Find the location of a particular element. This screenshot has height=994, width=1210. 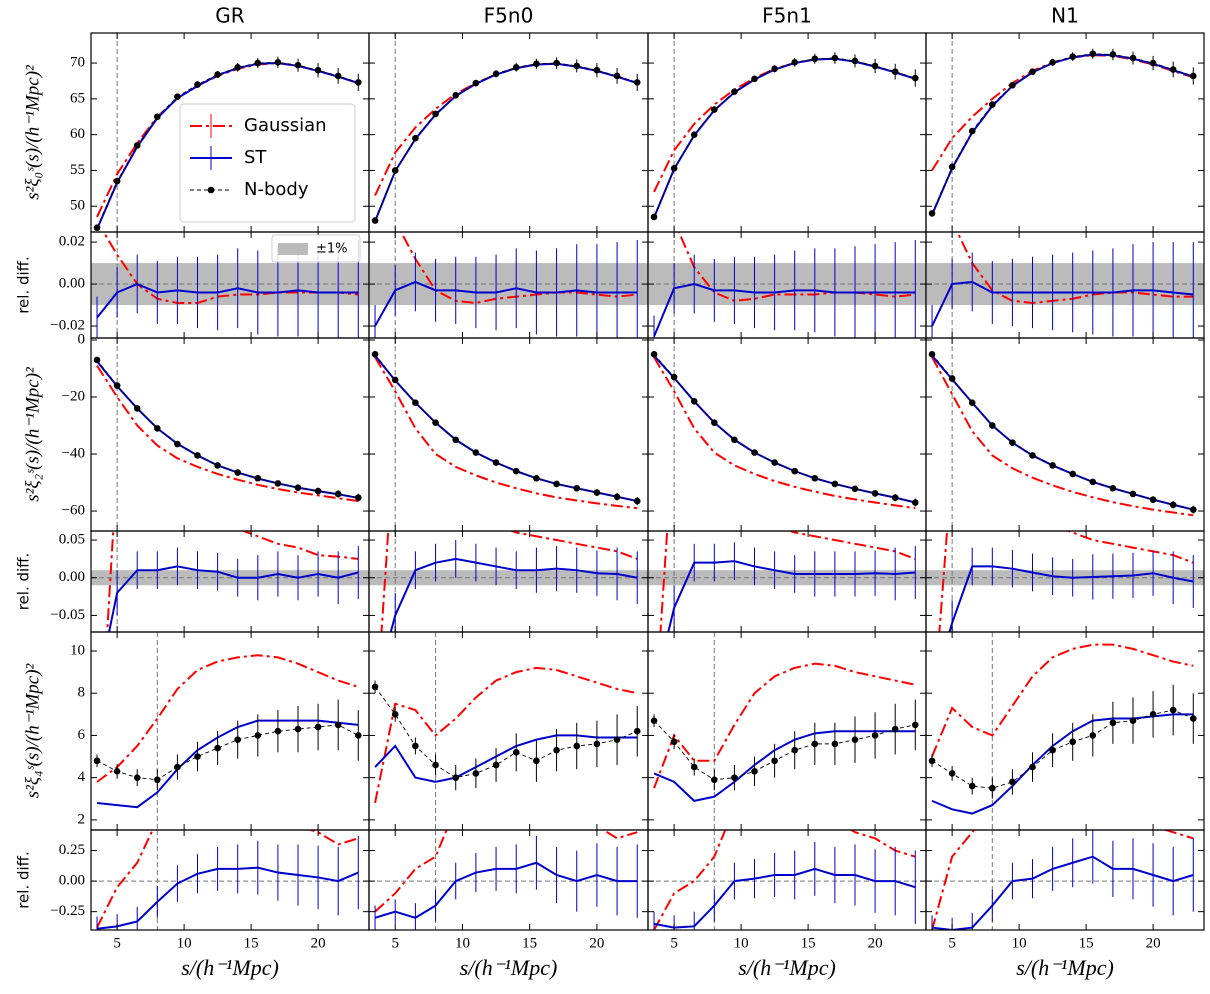

legend-label: N-body is located at coordinates (276, 189).